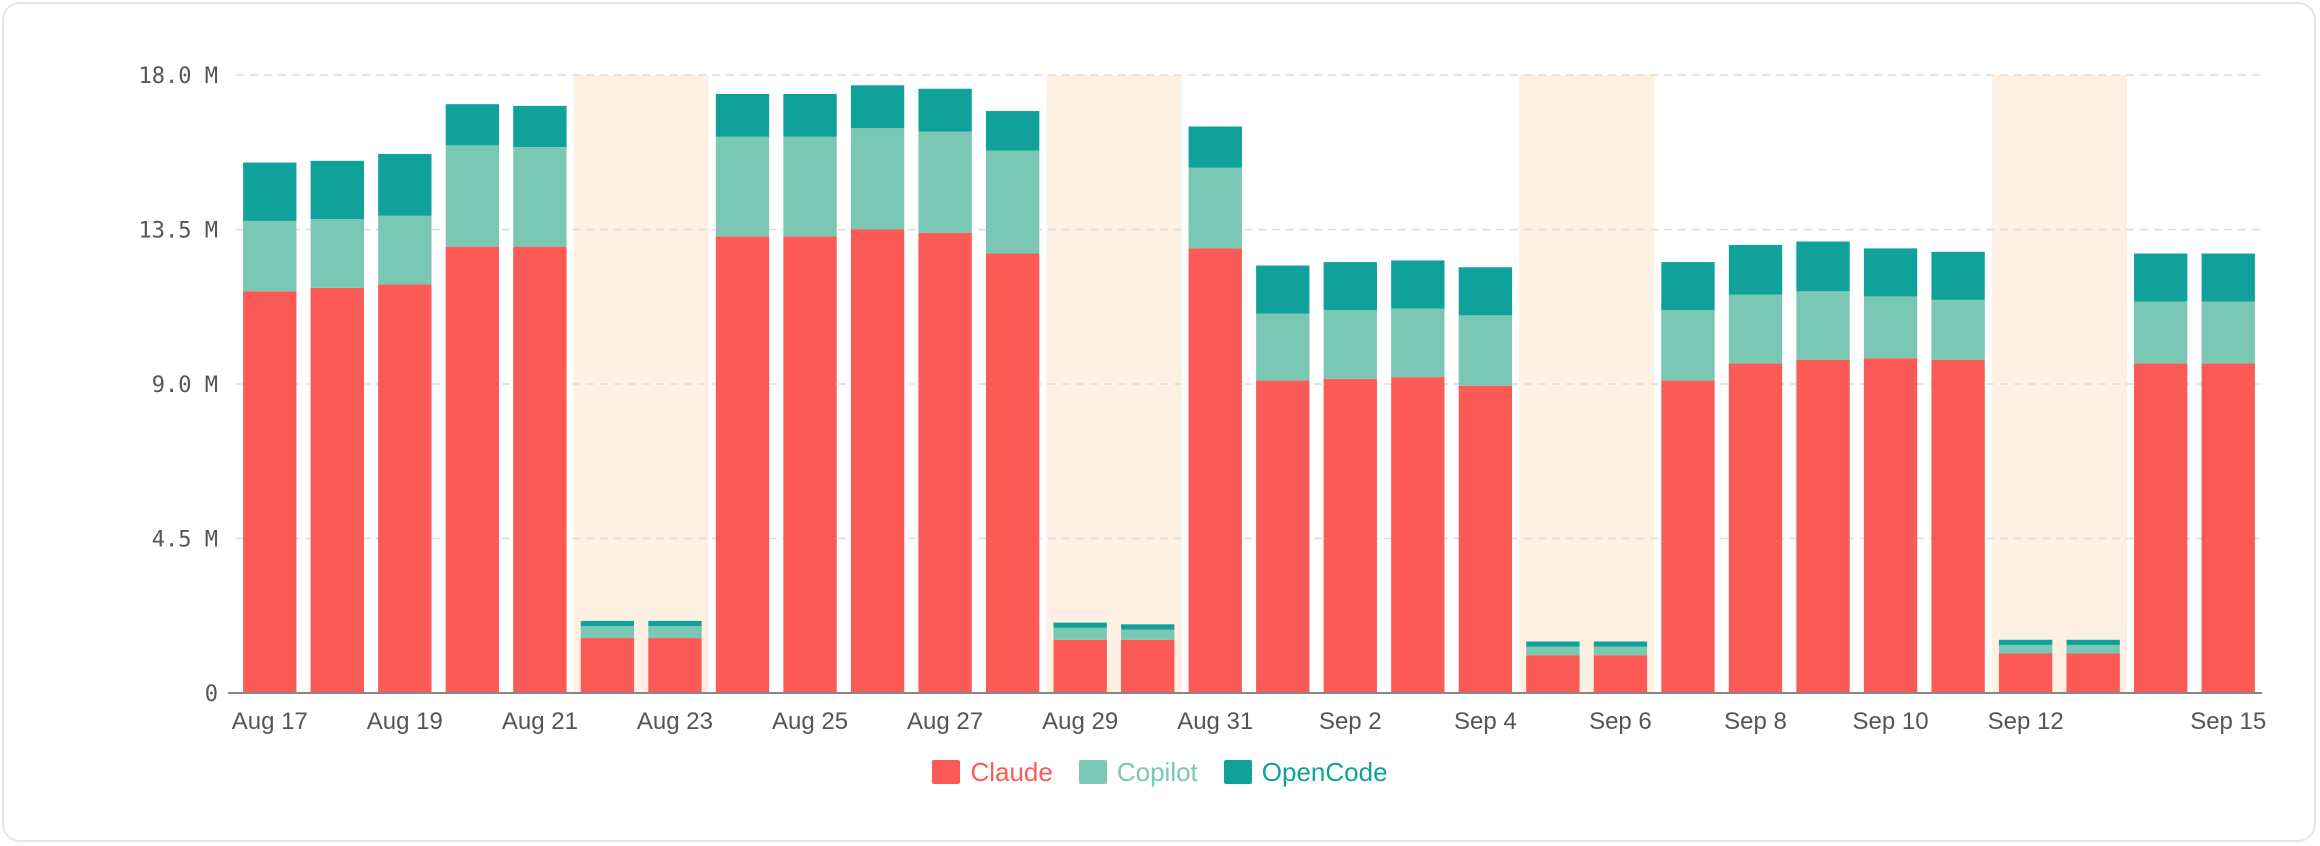 The image size is (2320, 846). I want to click on legend-label: Copilot, so click(1157, 771).